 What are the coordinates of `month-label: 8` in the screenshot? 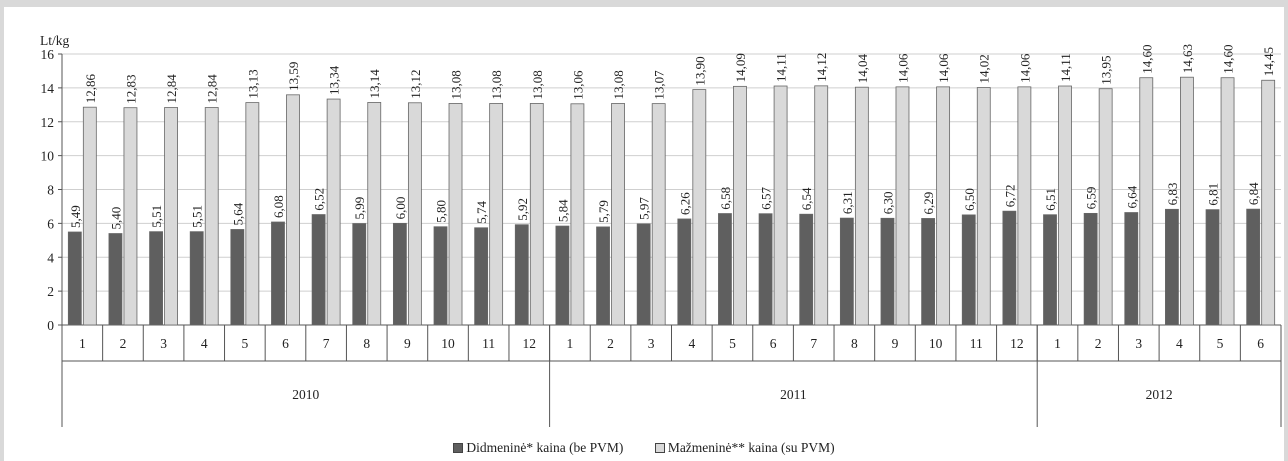 It's located at (366, 343).